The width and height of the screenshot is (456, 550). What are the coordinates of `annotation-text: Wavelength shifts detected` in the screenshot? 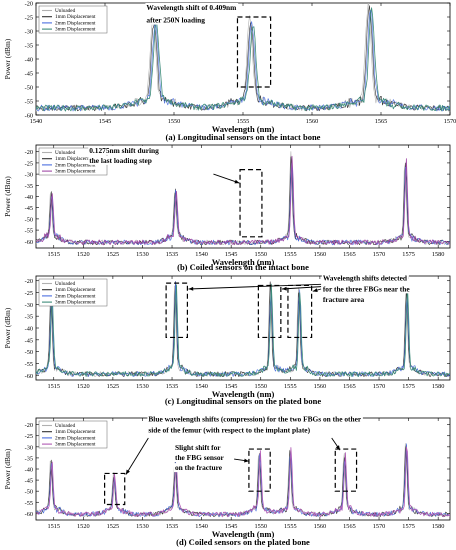 It's located at (365, 278).